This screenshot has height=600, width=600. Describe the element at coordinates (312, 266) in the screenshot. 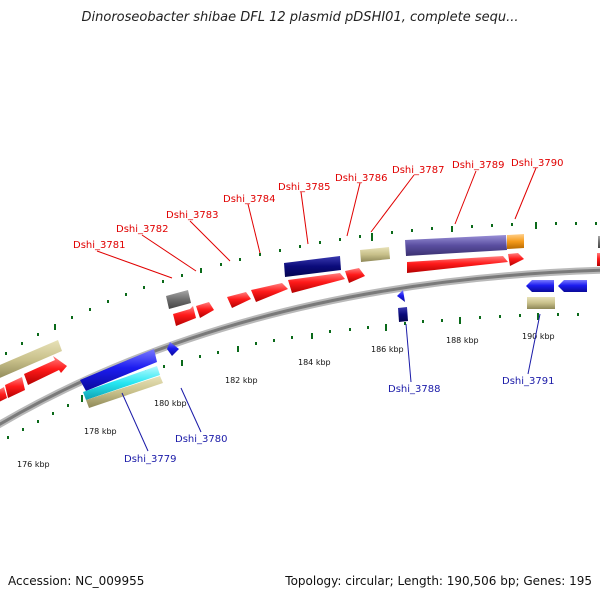

I see `navy-gene-band` at that location.